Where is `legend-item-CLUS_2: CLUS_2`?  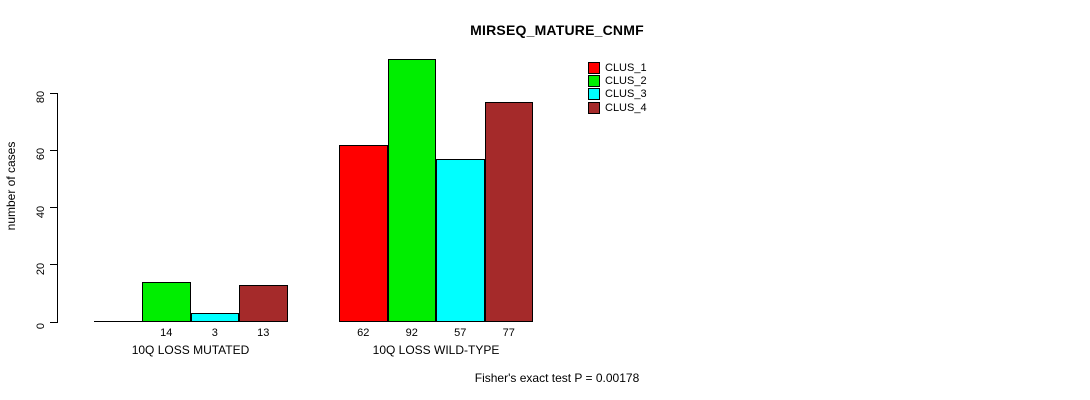
legend-item-CLUS_2: CLUS_2 is located at coordinates (617, 80).